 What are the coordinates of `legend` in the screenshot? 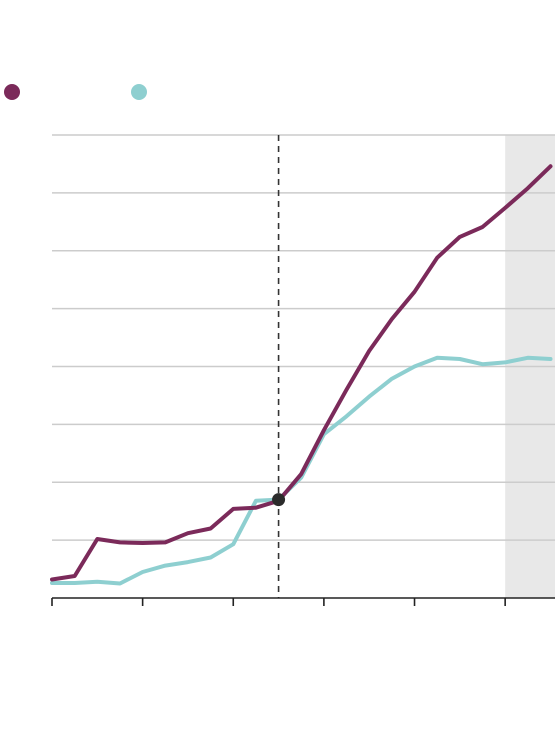 It's located at (280, 92).